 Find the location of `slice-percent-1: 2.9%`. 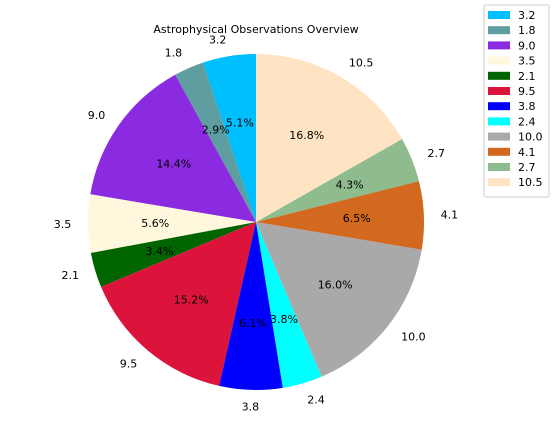

slice-percent-1: 2.9% is located at coordinates (216, 130).